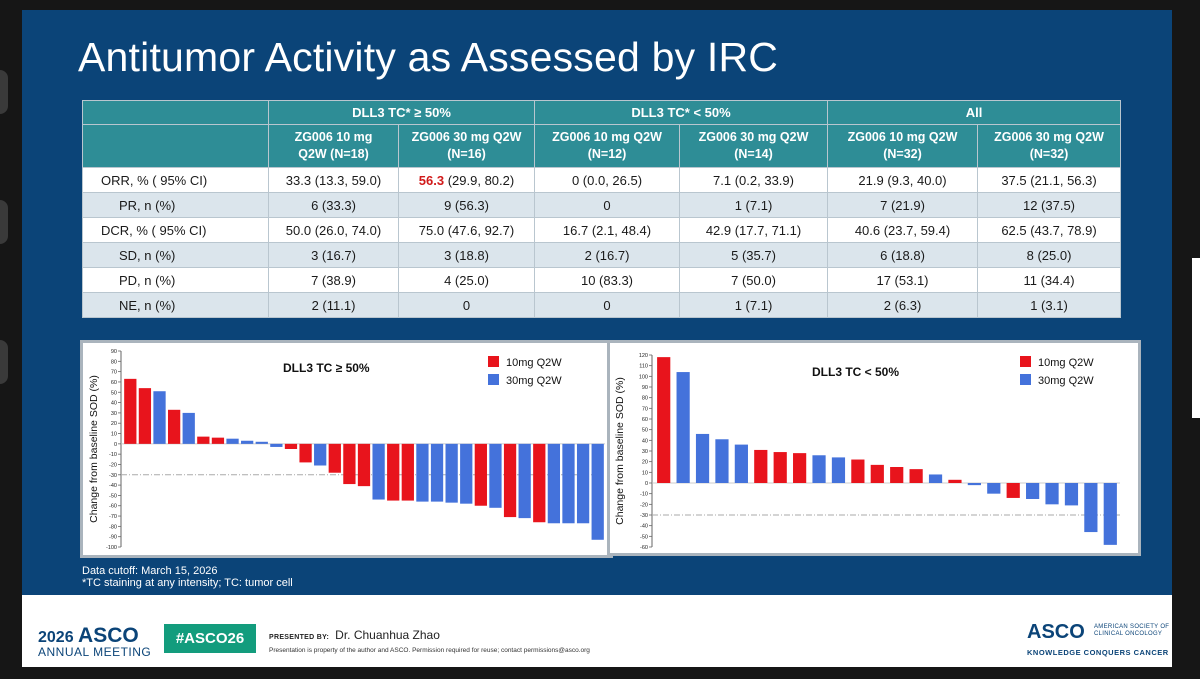  I want to click on column-header: ZG006 10 mg Q2W (N=12), so click(607, 146).